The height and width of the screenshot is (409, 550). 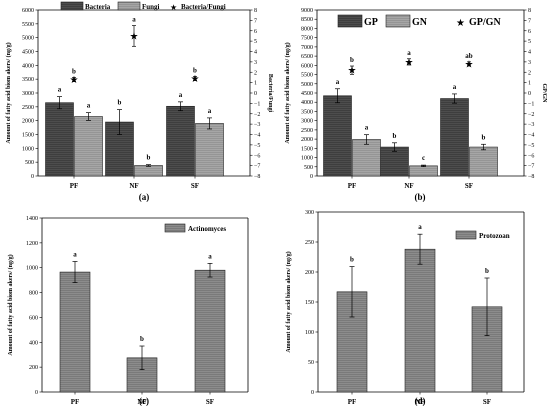 What do you see at coordinates (144, 197) in the screenshot?
I see `panel-label: (a)` at bounding box center [144, 197].